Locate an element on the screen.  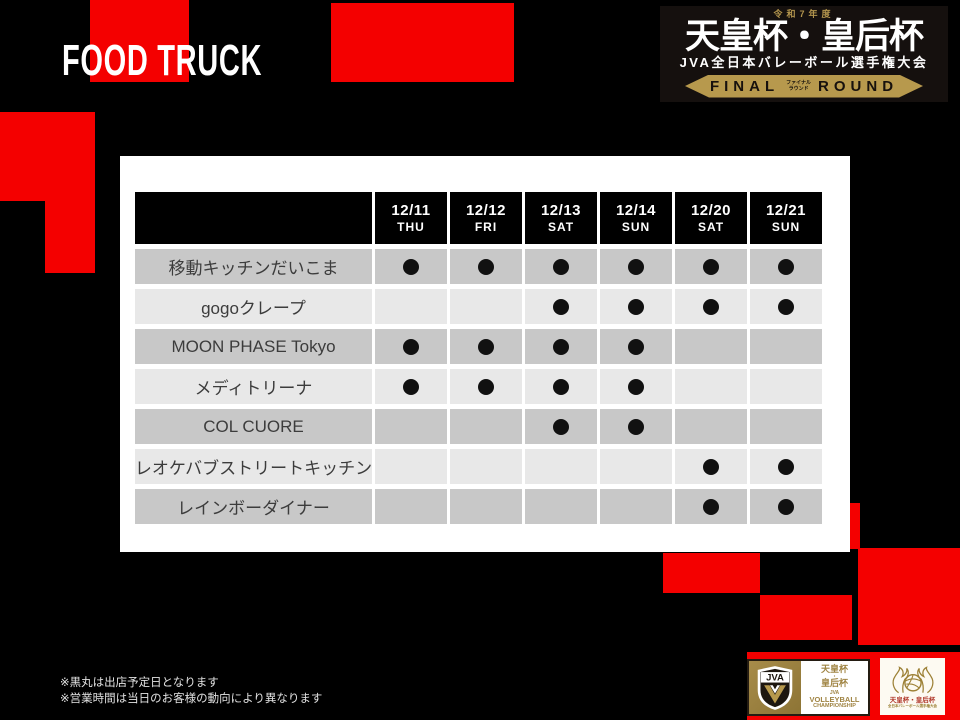
jva-badge-line3: 皇后杯 is located at coordinates (834, 683).